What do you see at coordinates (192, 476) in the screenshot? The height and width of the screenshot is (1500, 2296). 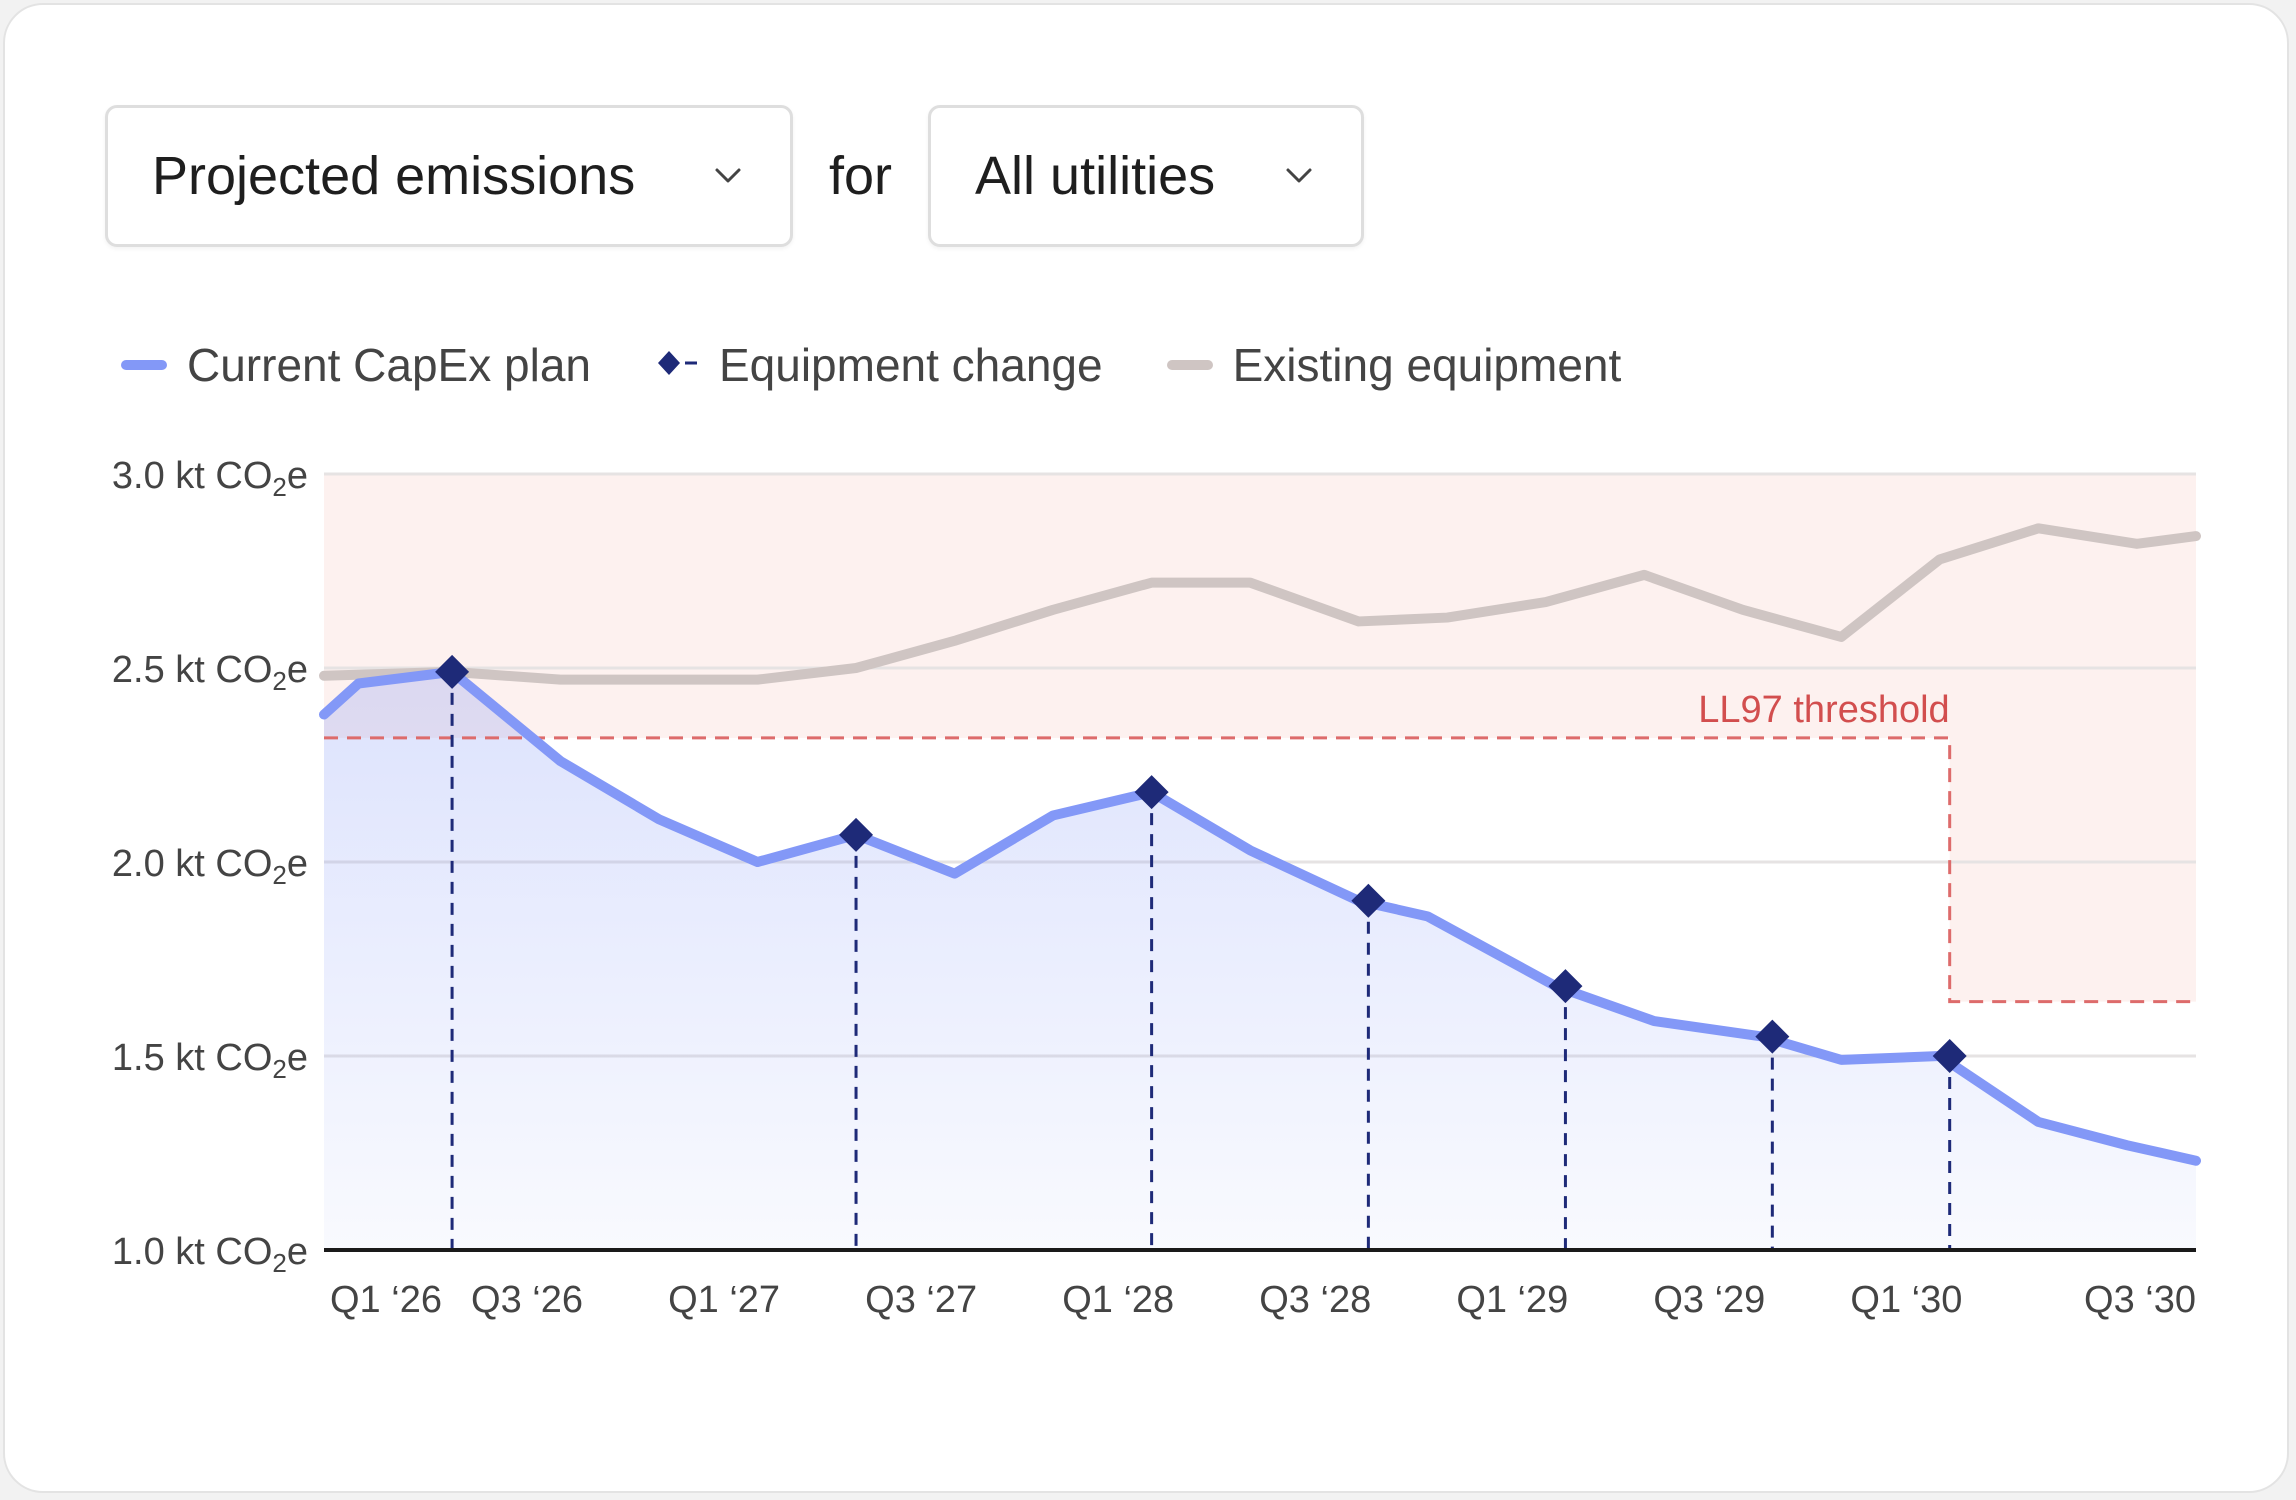 I see `y-tick-main: 3.0 kt CO` at bounding box center [192, 476].